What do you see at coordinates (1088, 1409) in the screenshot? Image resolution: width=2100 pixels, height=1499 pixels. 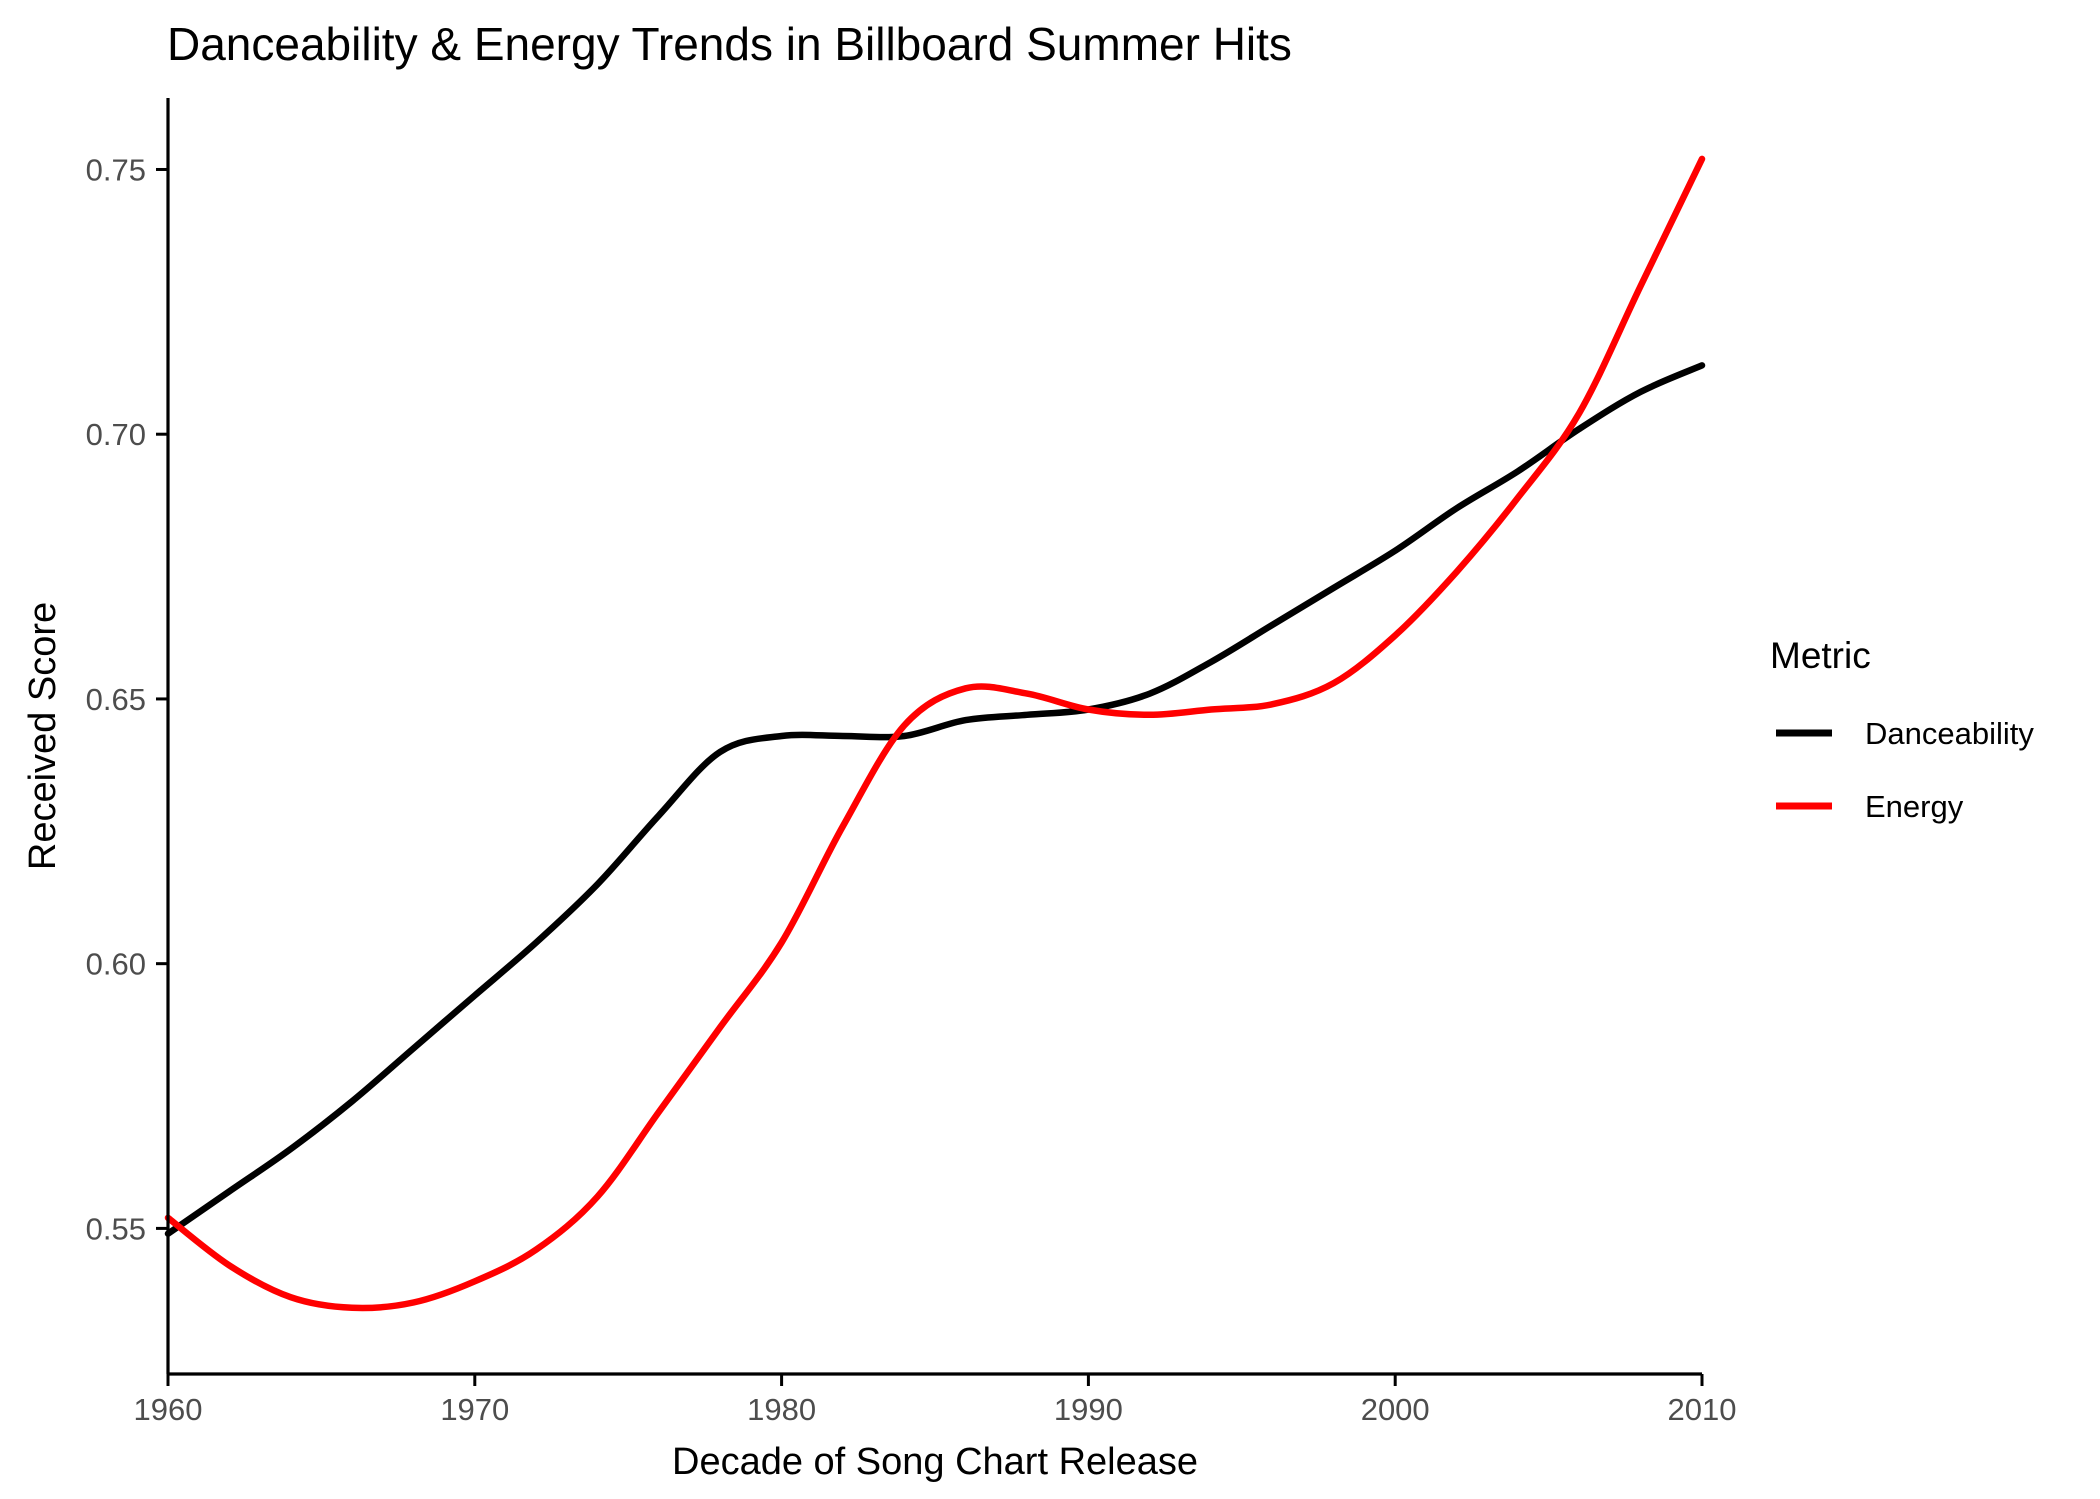 I see `x-tick-label-1990: 1990` at bounding box center [1088, 1409].